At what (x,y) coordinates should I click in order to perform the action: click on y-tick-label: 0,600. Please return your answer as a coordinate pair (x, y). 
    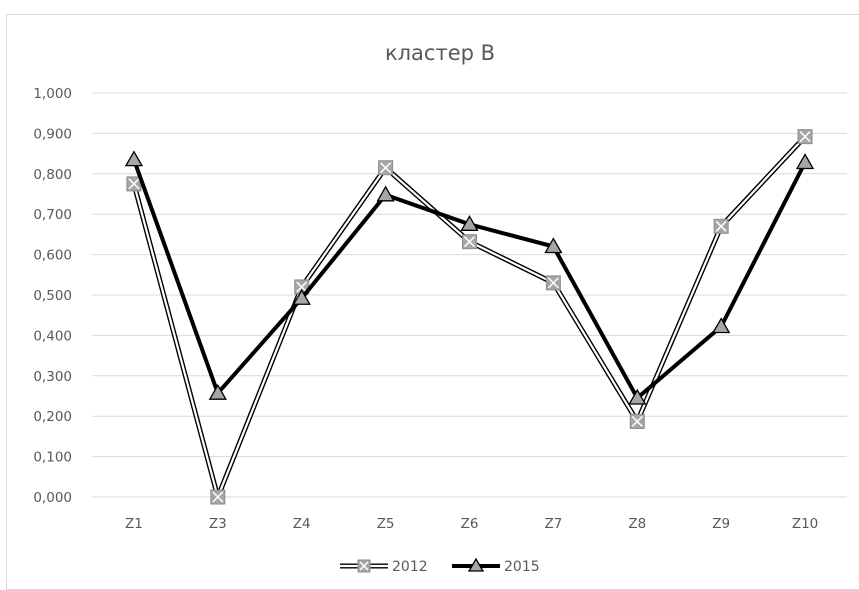
    Looking at the image, I should click on (52, 256).